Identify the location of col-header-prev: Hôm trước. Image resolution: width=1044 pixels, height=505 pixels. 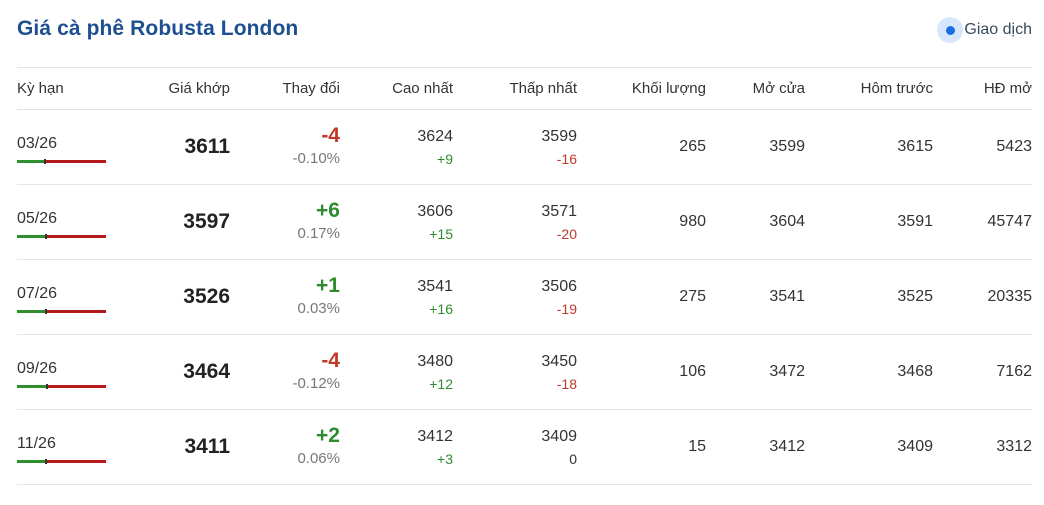
(869, 88).